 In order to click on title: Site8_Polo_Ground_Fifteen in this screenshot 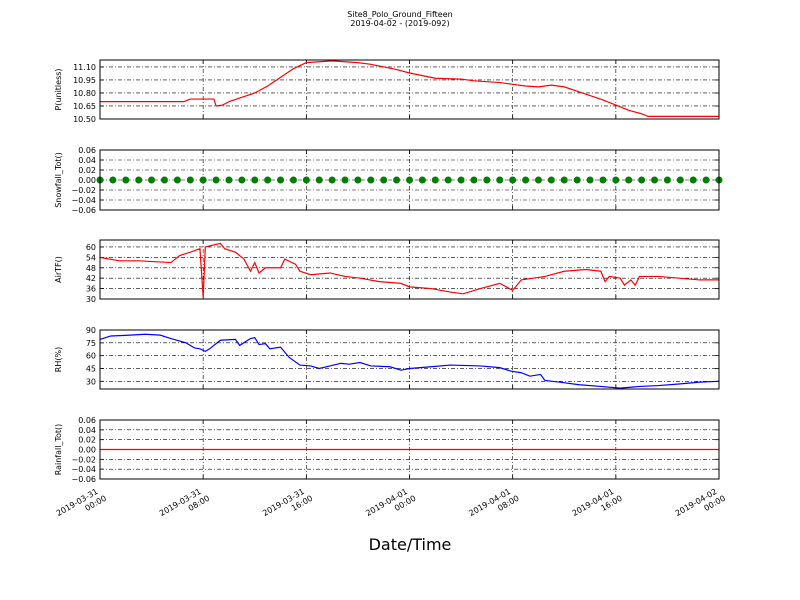, I will do `click(399, 14)`.